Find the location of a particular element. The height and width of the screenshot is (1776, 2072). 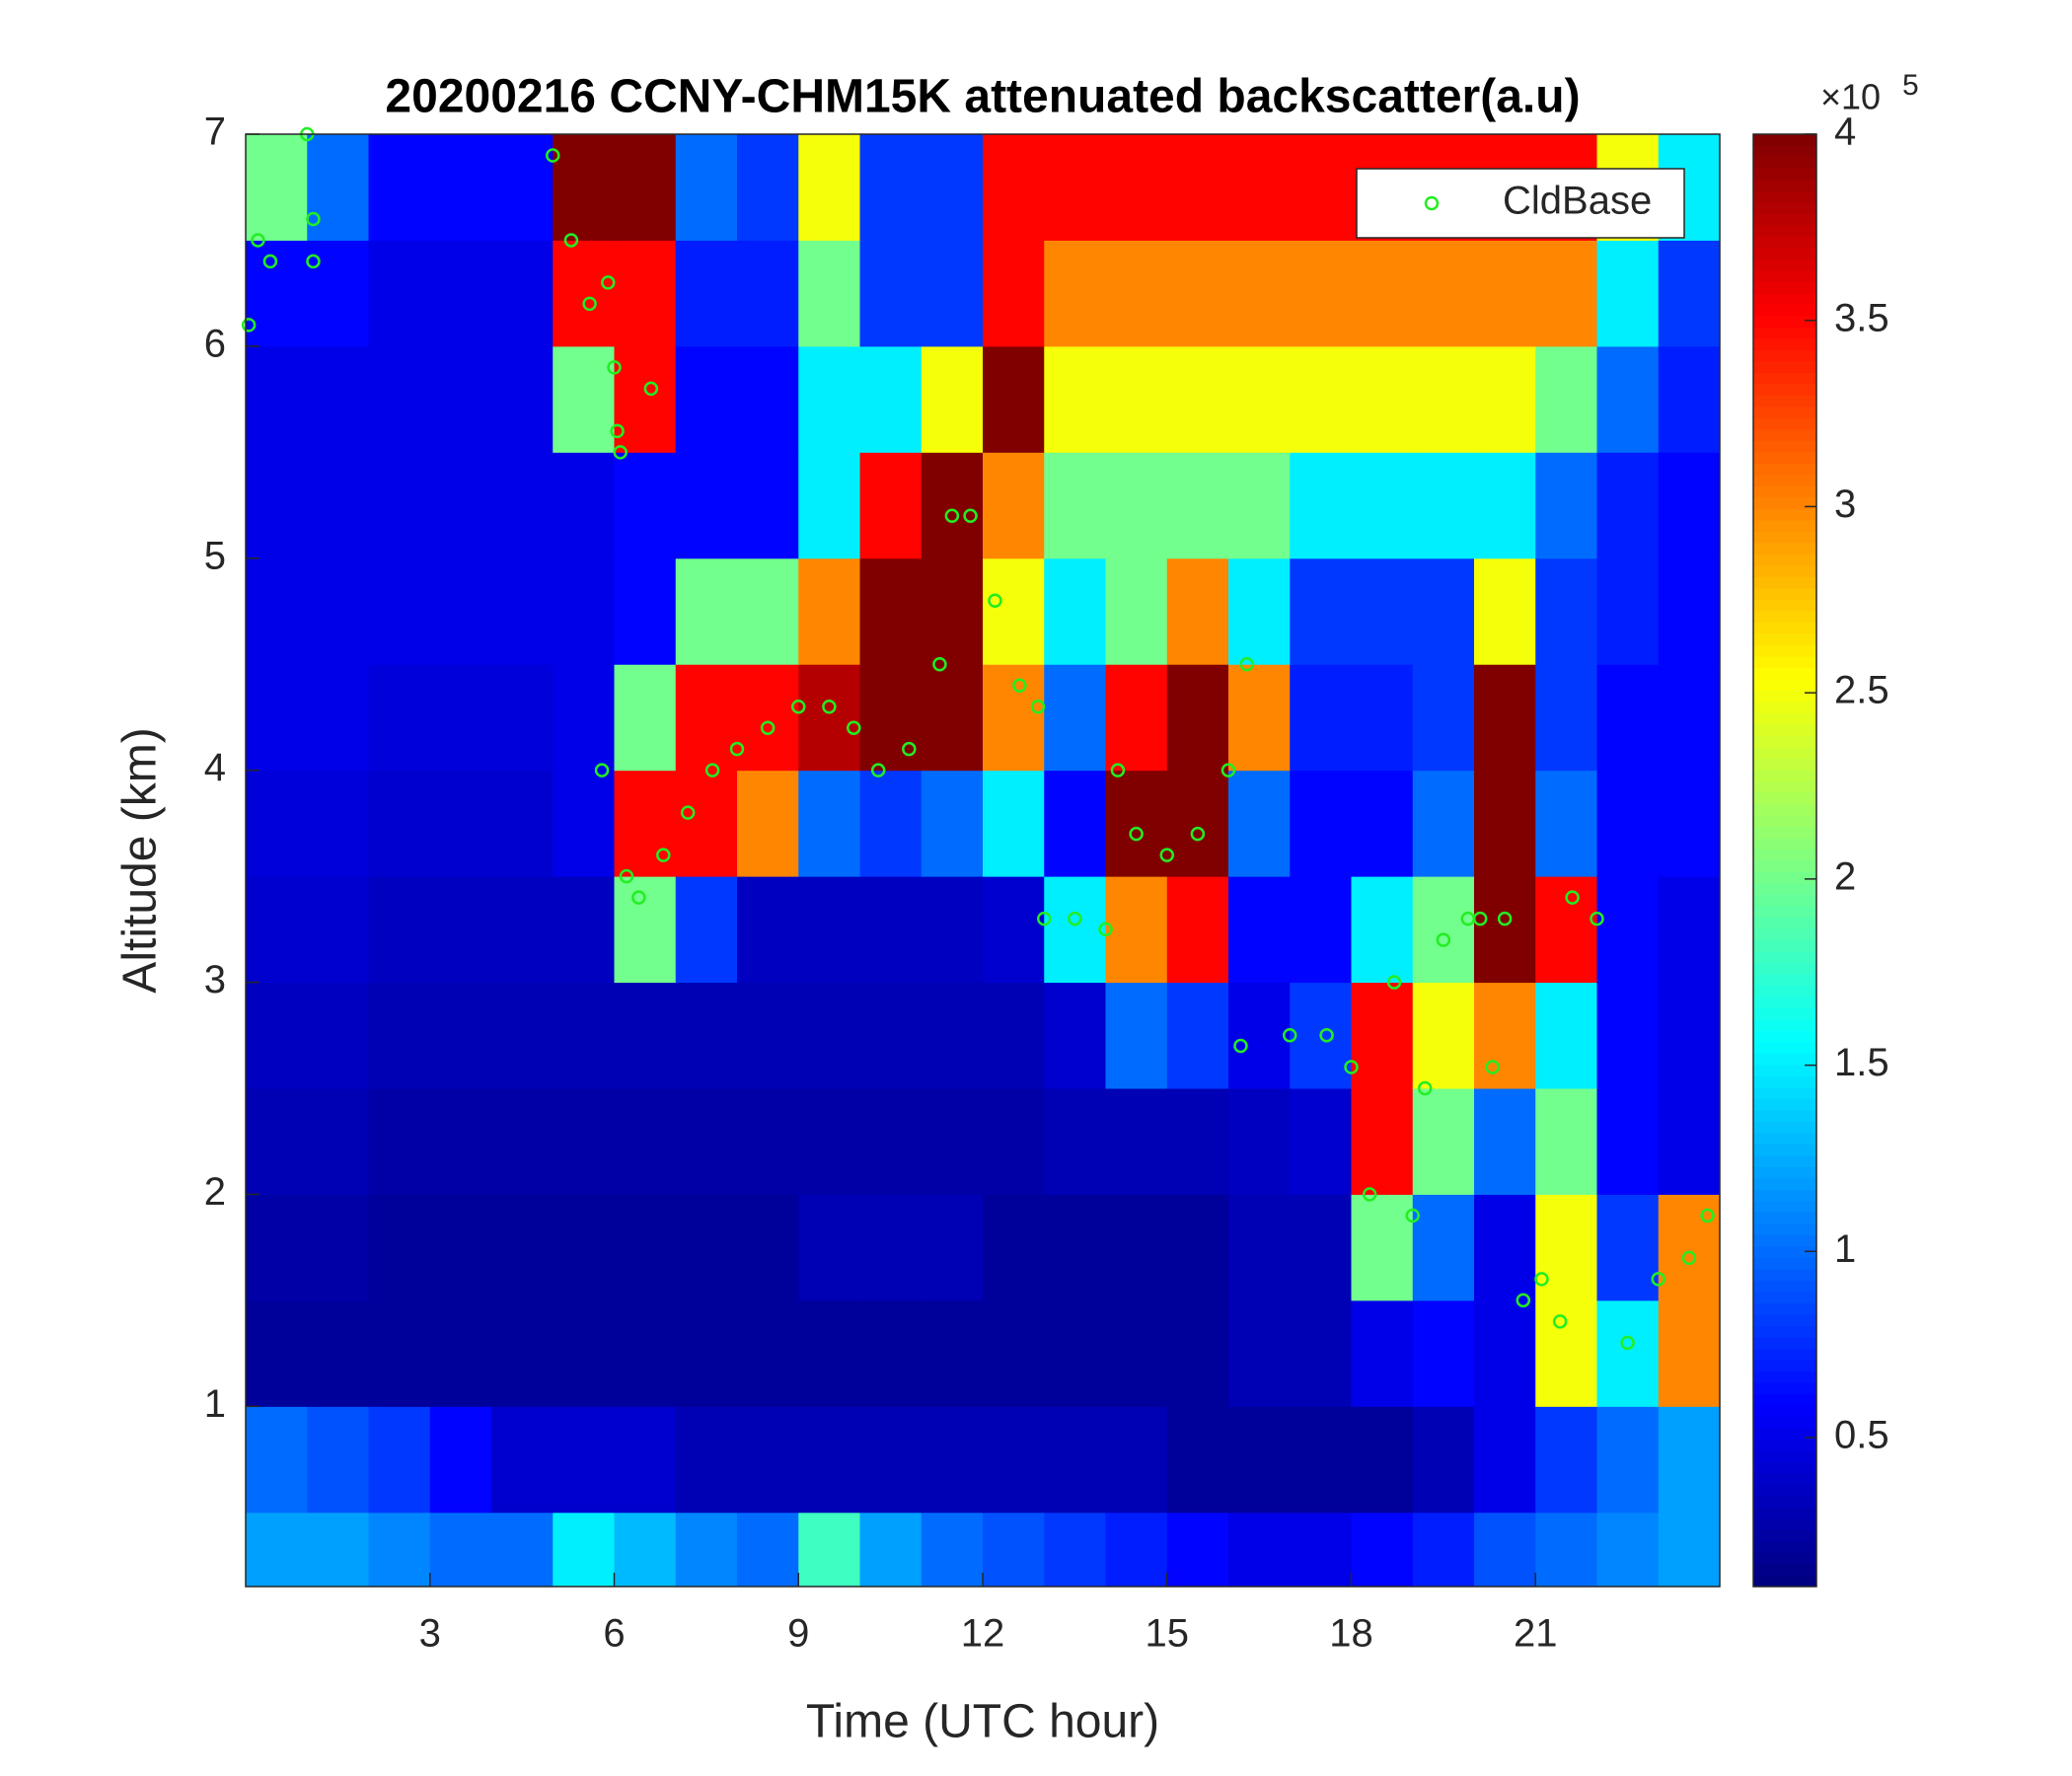

legend-box is located at coordinates (1521, 204).